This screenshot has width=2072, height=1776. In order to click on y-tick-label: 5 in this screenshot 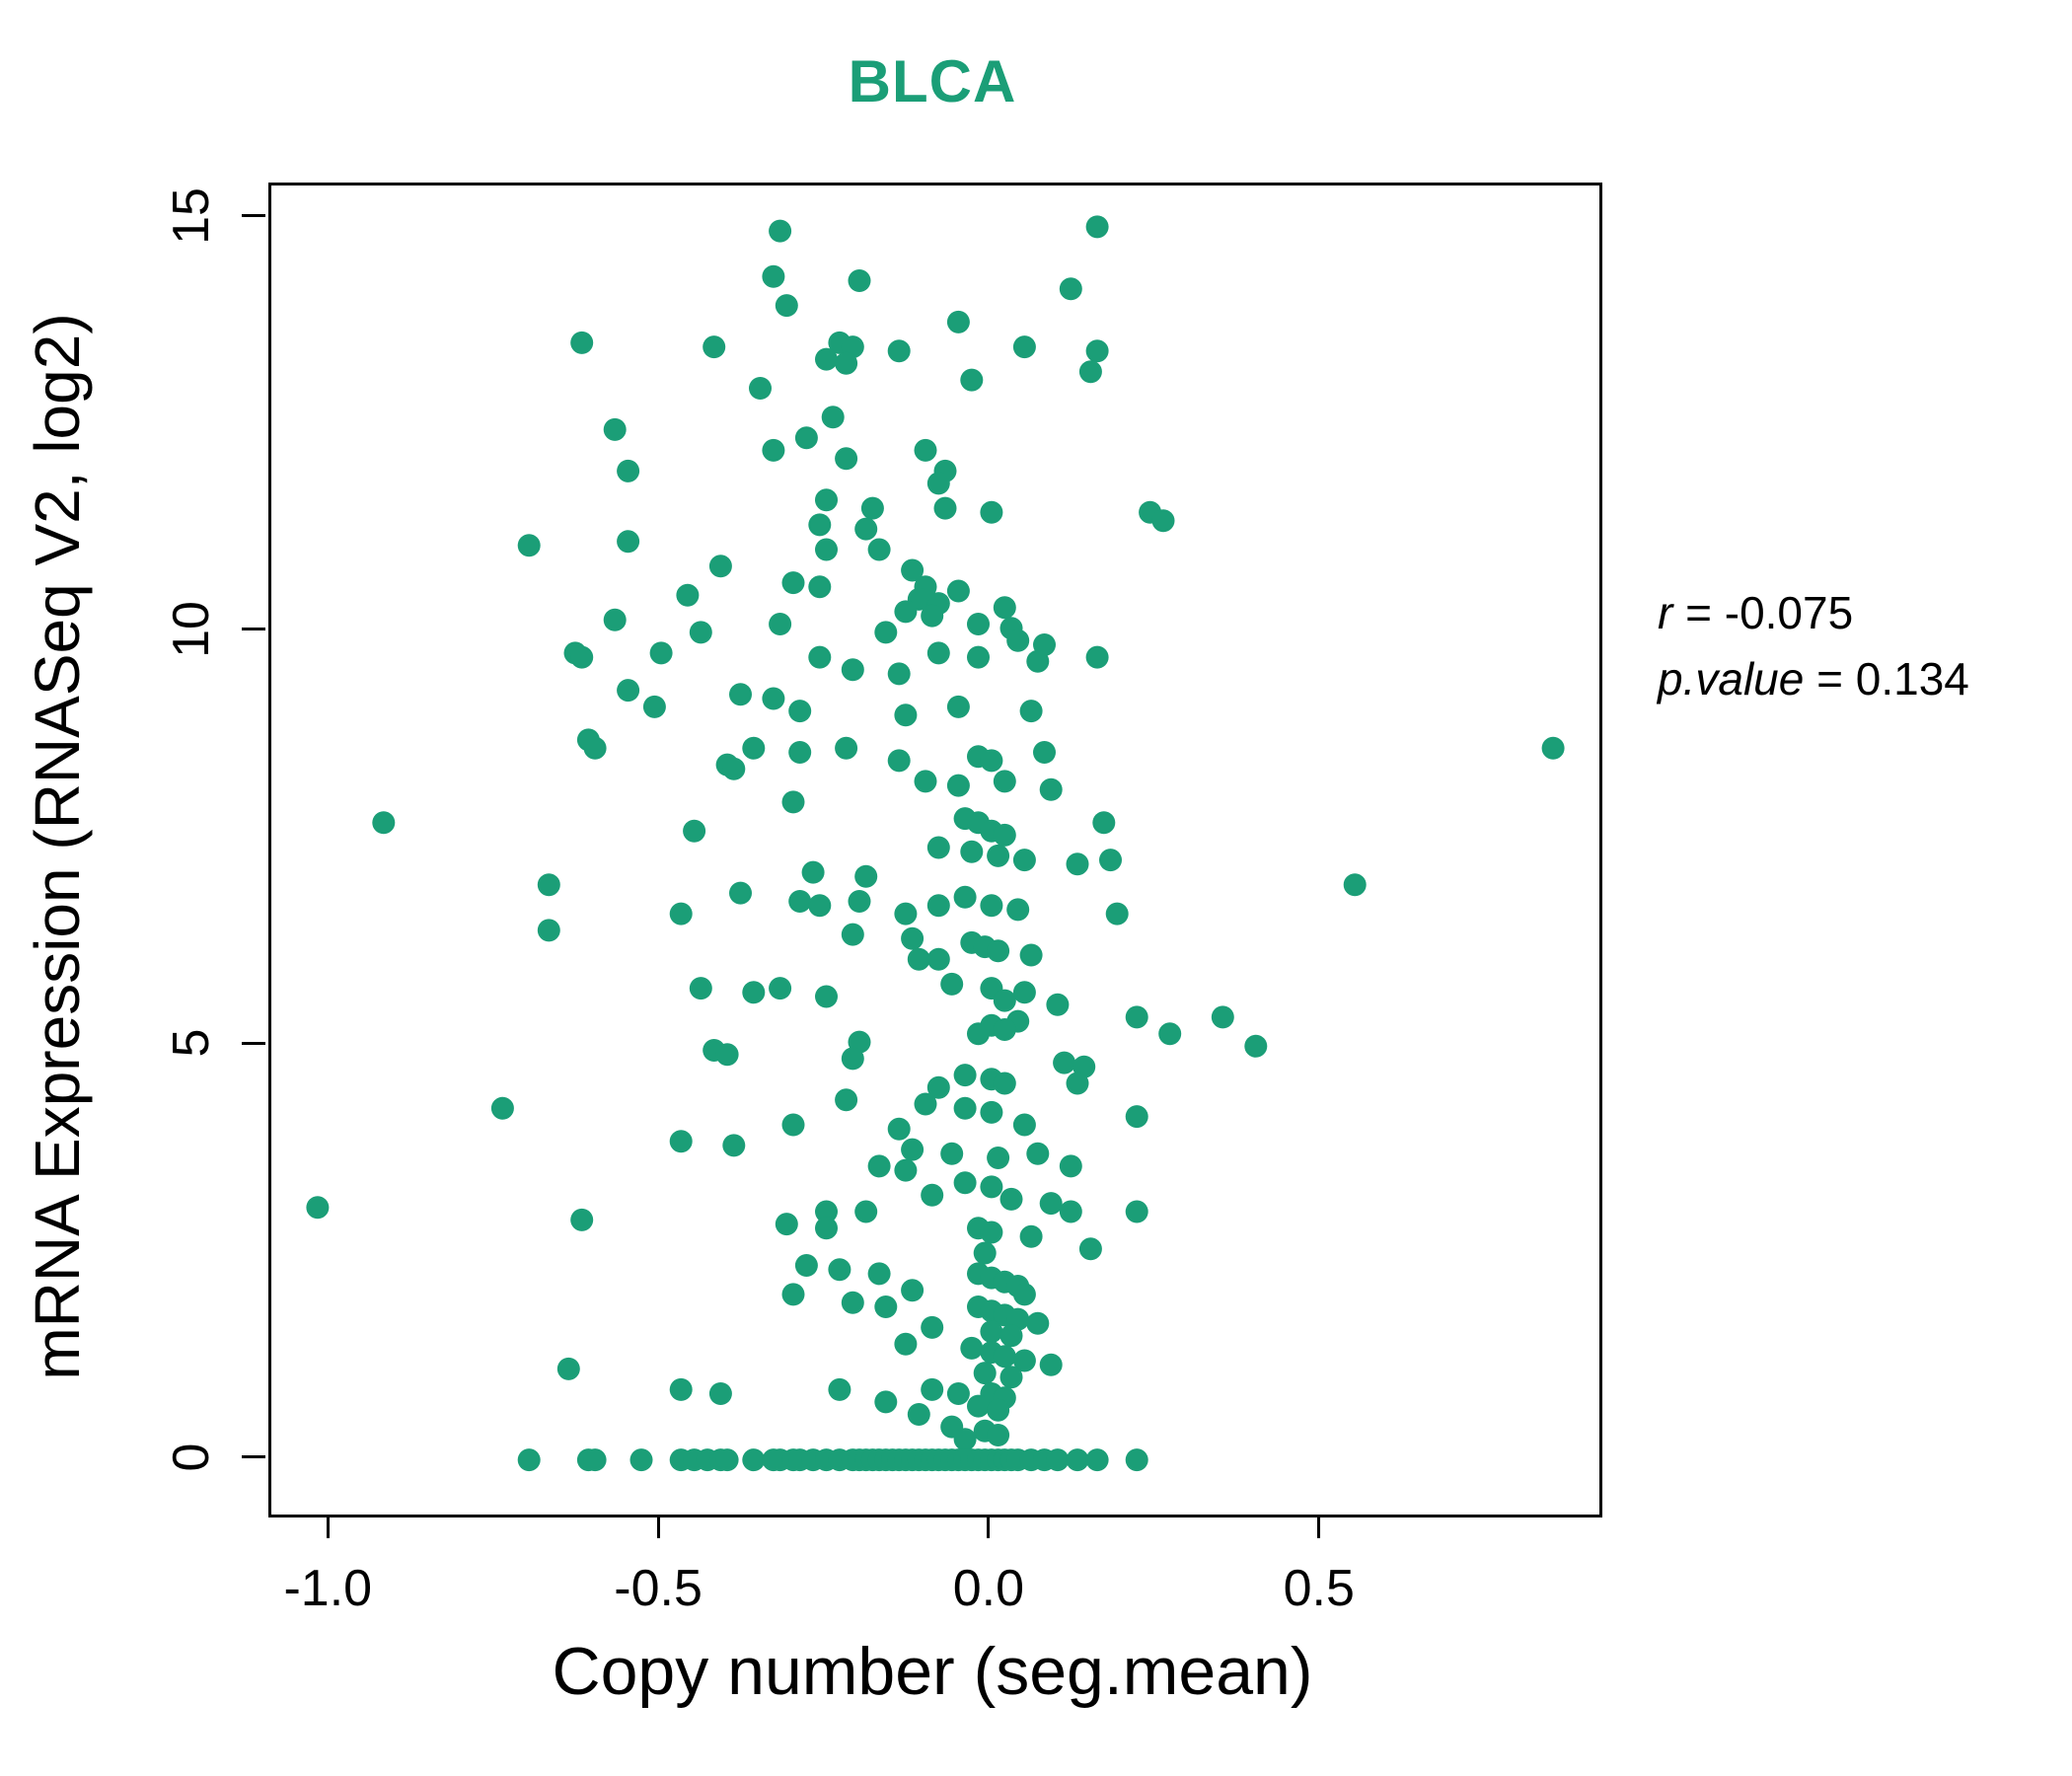, I will do `click(192, 1043)`.